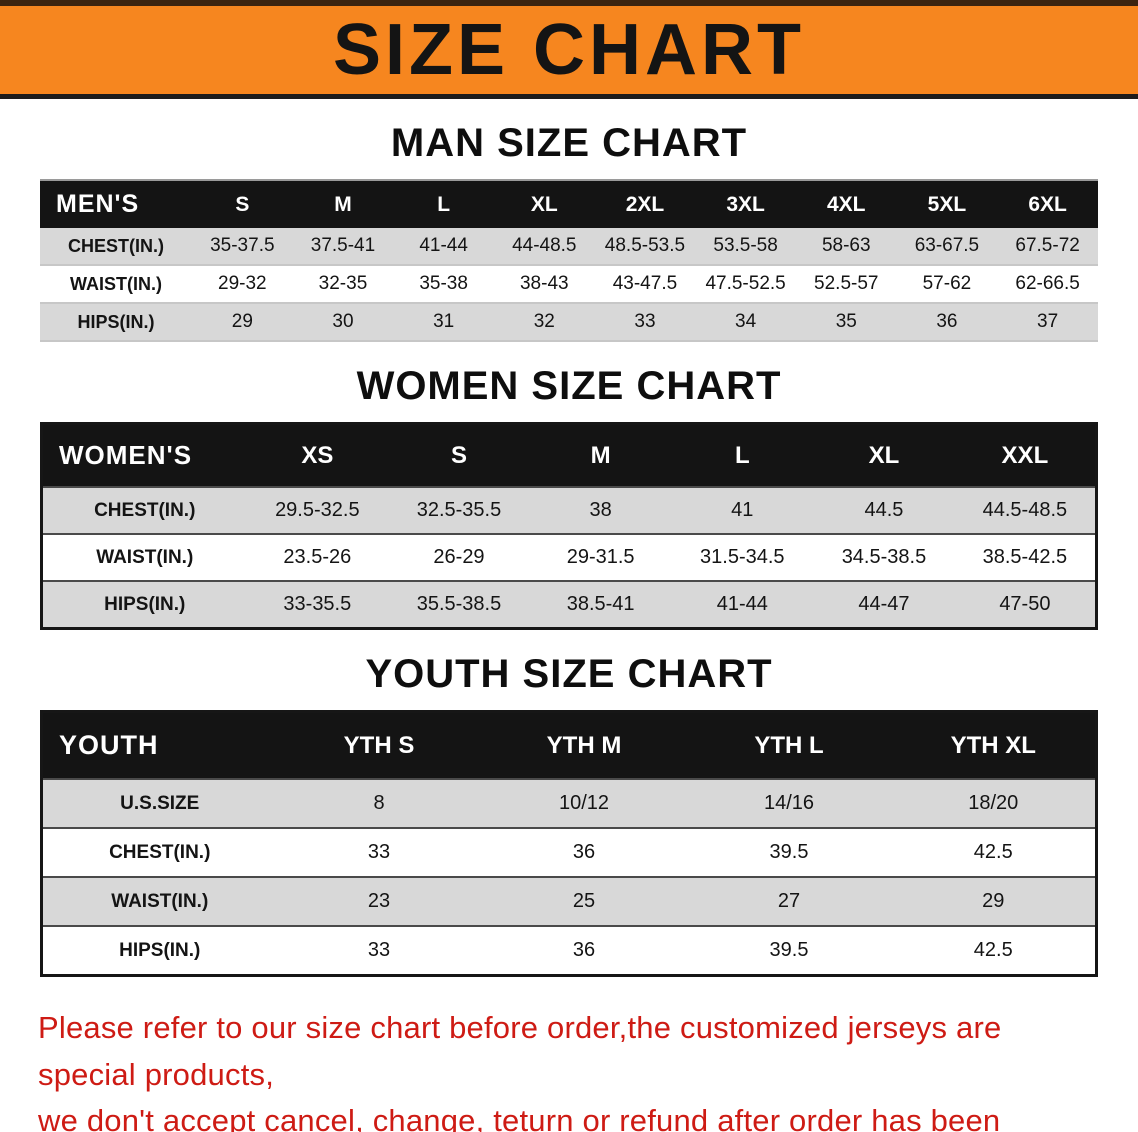  Describe the element at coordinates (159, 745) in the screenshot. I see `table-title-cell: YOUTH` at that location.